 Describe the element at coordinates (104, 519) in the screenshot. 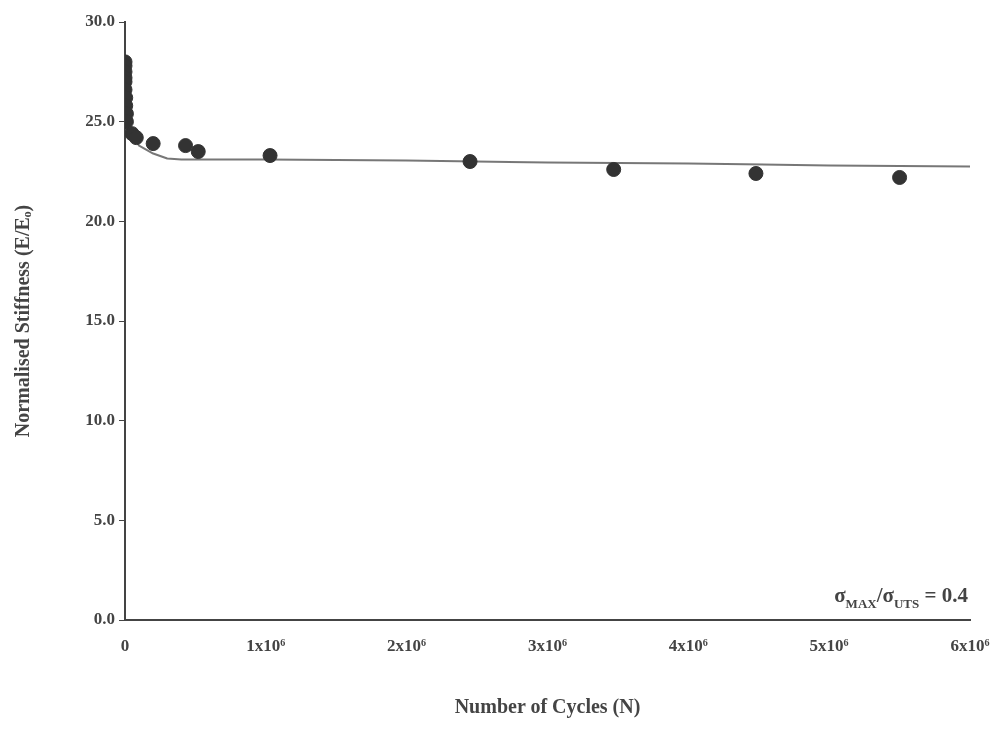

I see `y-tick-label: 5.0` at that location.